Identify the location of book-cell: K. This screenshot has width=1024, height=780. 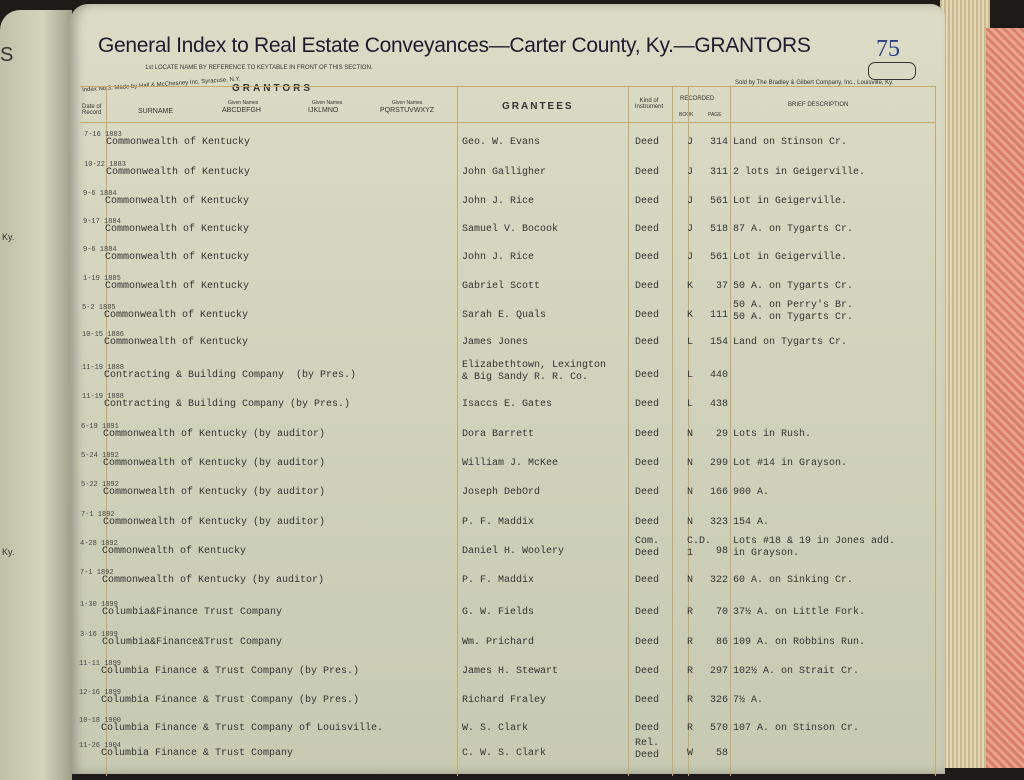
(690, 286).